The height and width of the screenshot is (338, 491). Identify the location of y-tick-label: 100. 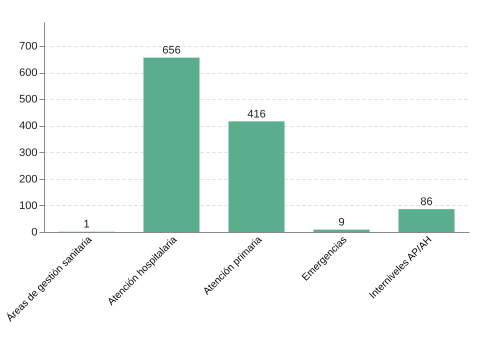
(28, 206).